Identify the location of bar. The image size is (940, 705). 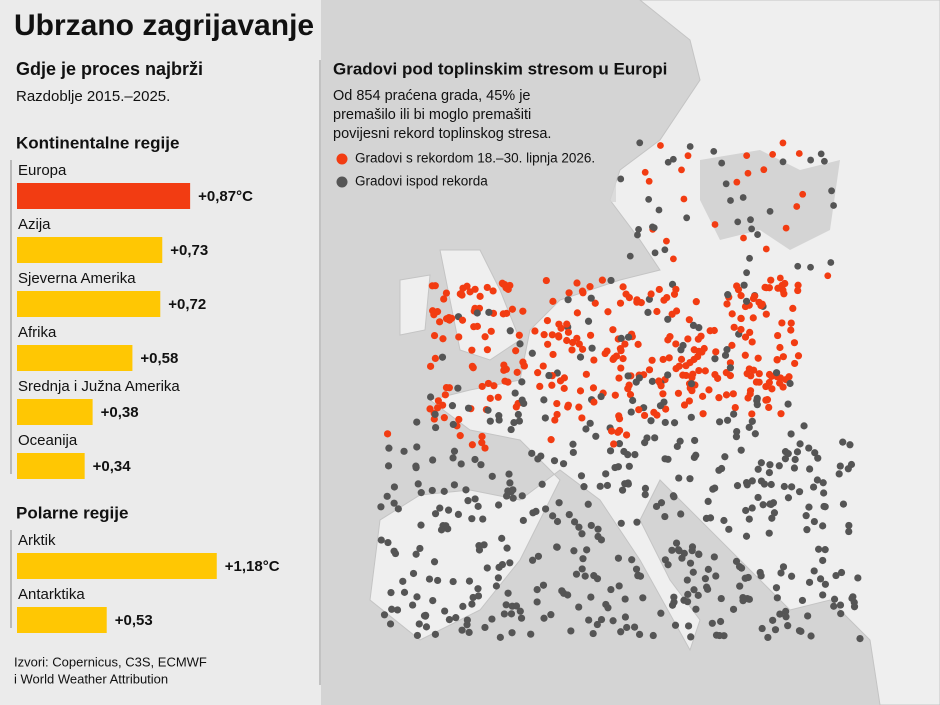
(55, 412).